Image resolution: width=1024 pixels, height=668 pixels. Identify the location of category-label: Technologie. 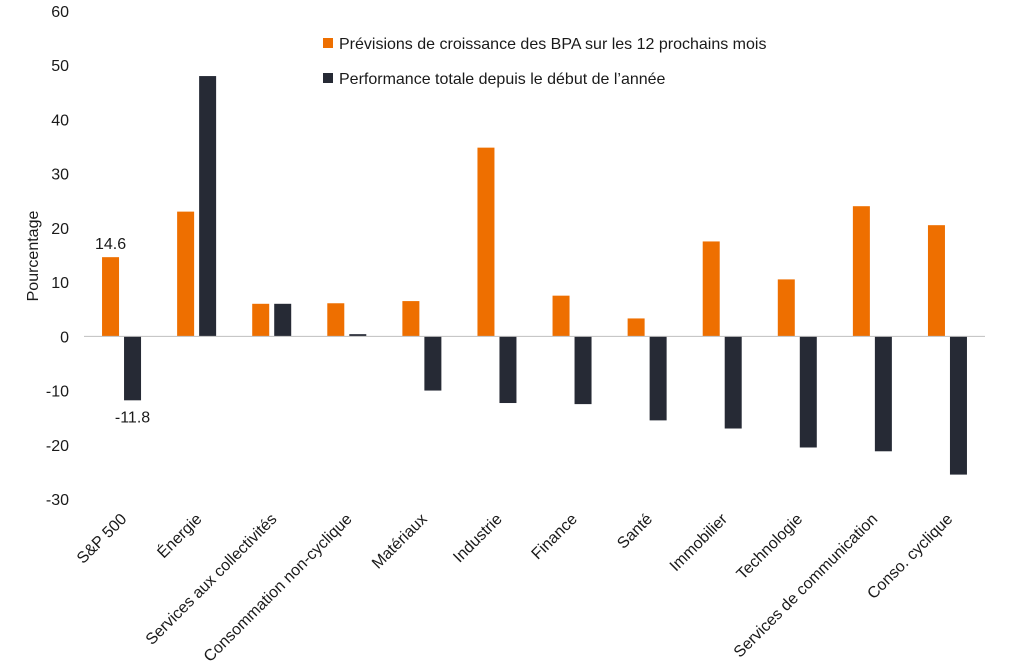
(770, 547).